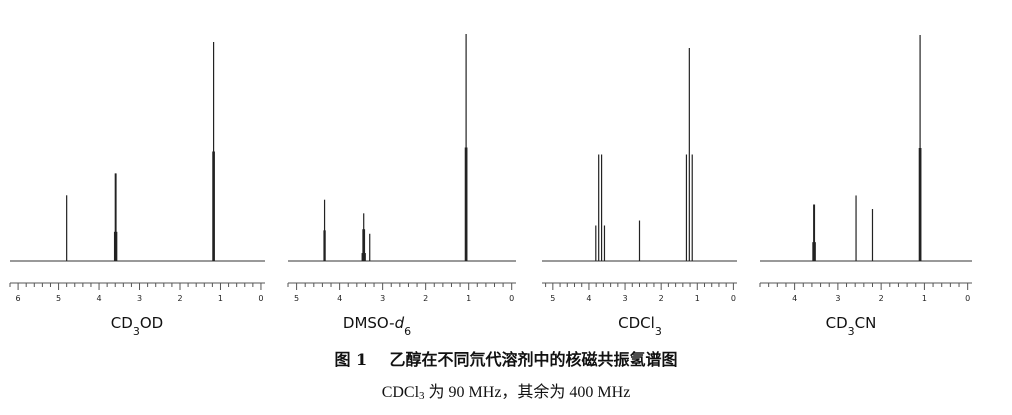 The width and height of the screenshot is (1012, 415). What do you see at coordinates (527, 392) in the screenshot?
I see `subtitle-frequency-text: 为 90 MHz，其余为 400 MHz` at bounding box center [527, 392].